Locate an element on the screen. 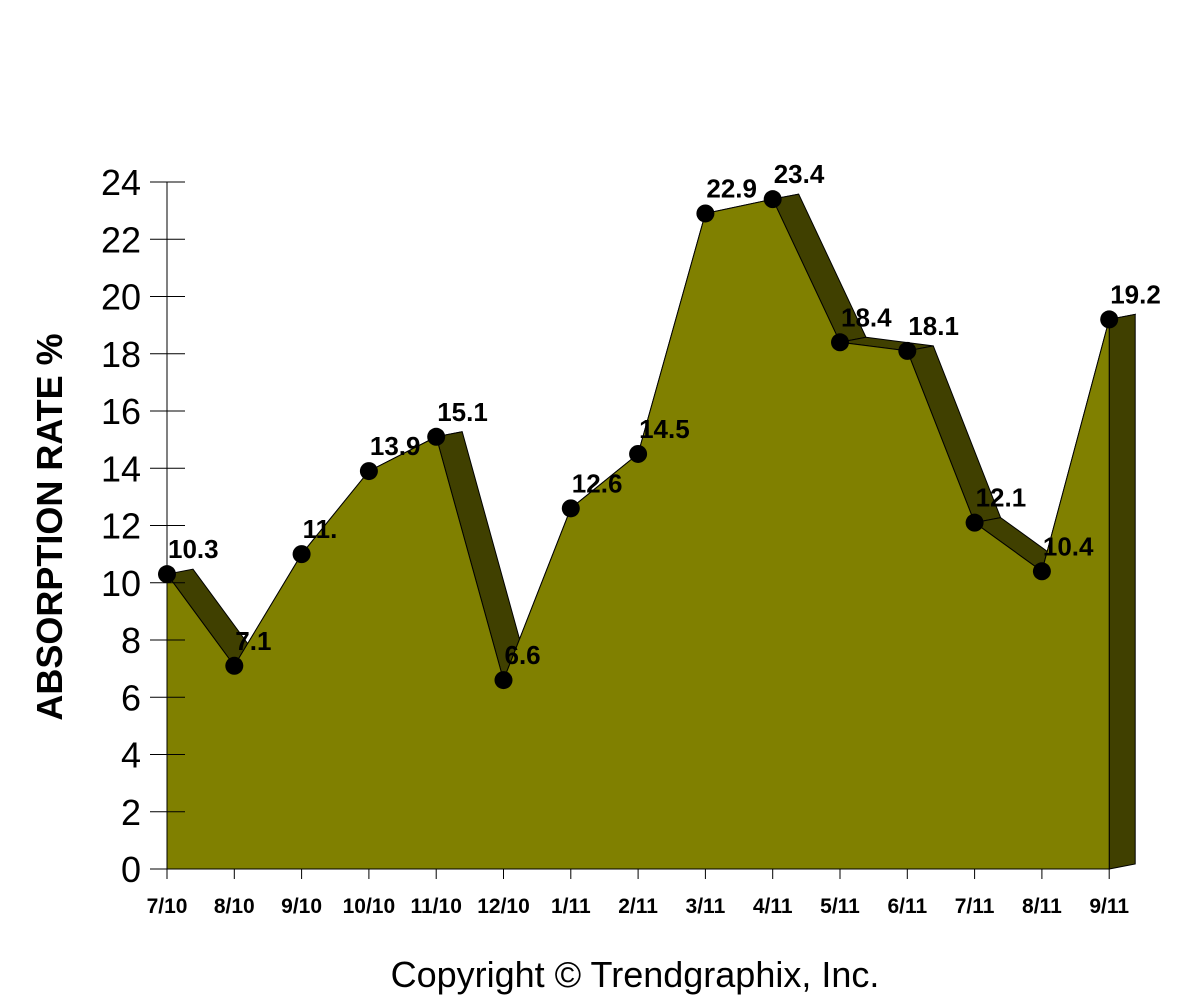 This screenshot has height=1000, width=1200. data-label: 14.5 is located at coordinates (664, 429).